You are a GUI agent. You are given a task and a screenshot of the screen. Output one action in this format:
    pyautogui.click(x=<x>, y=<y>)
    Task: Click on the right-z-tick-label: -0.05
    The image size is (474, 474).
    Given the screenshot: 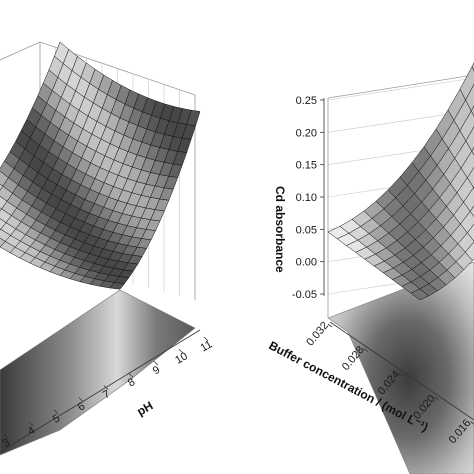 What is the action you would take?
    pyautogui.click(x=304, y=295)
    